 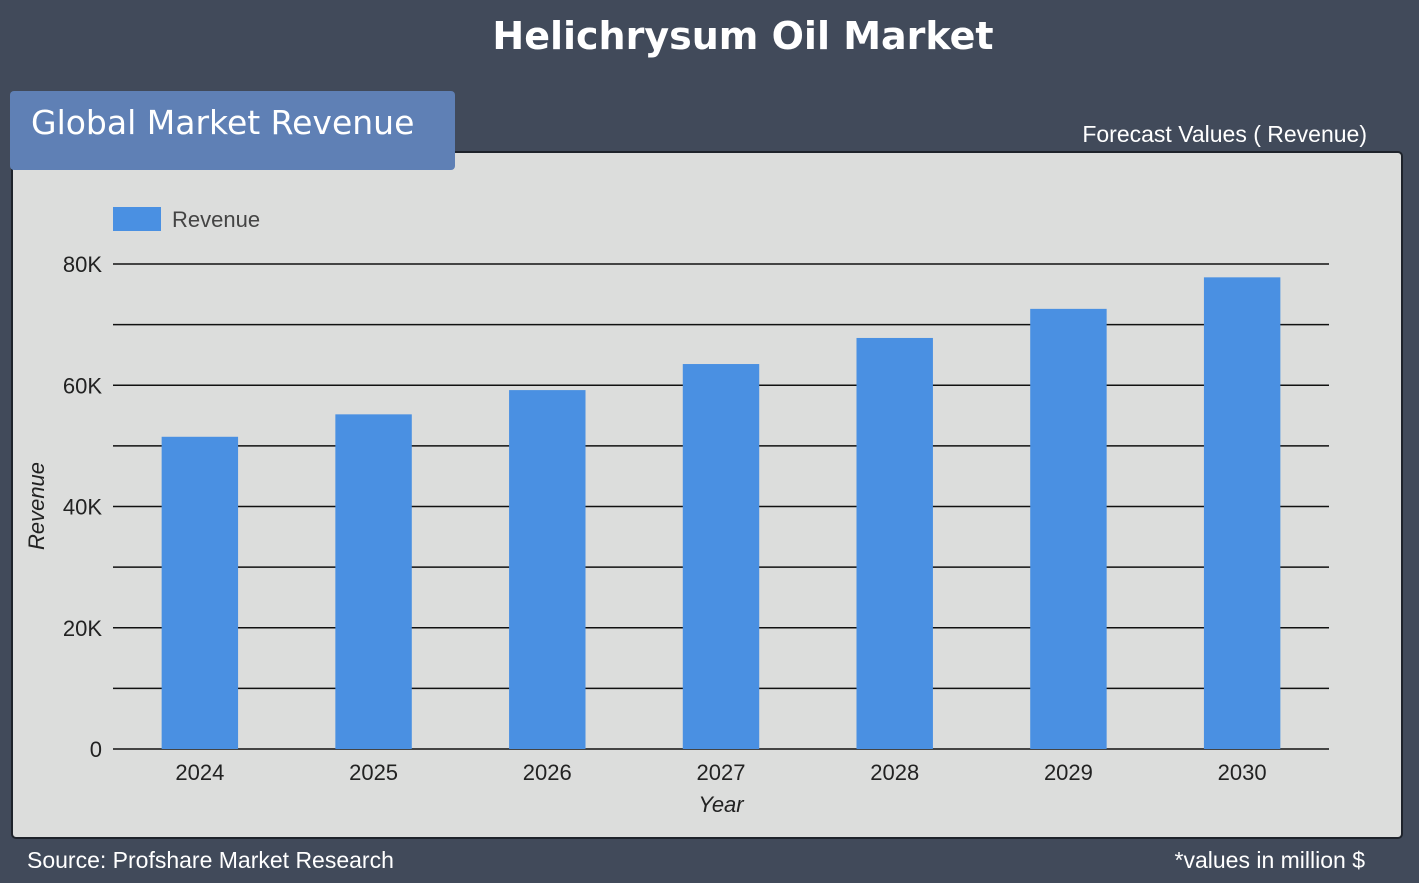 What do you see at coordinates (894, 772) in the screenshot?
I see `x-tick-label: 2028` at bounding box center [894, 772].